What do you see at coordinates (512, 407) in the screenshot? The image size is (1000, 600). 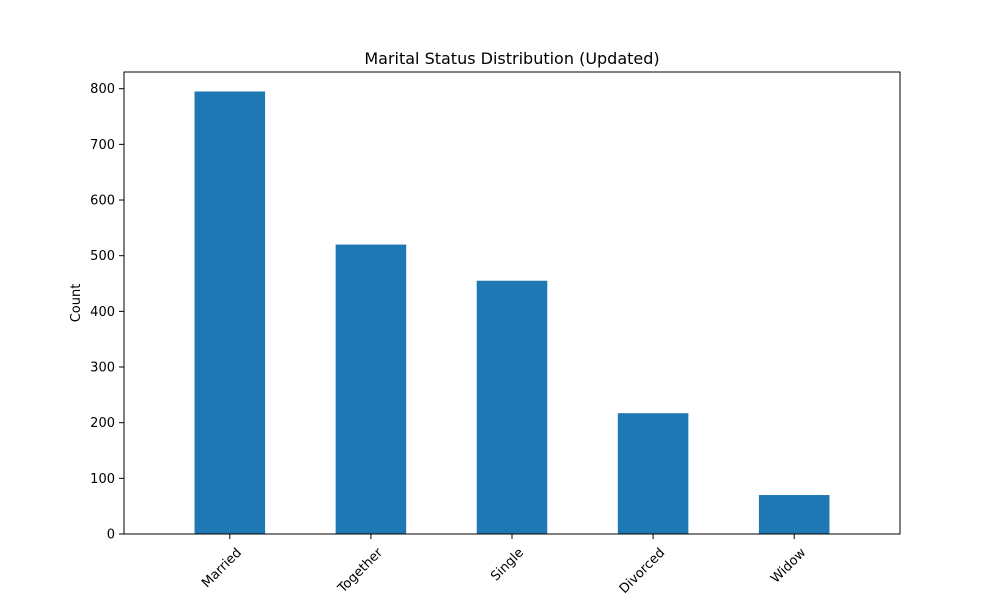 I see `bar-single` at bounding box center [512, 407].